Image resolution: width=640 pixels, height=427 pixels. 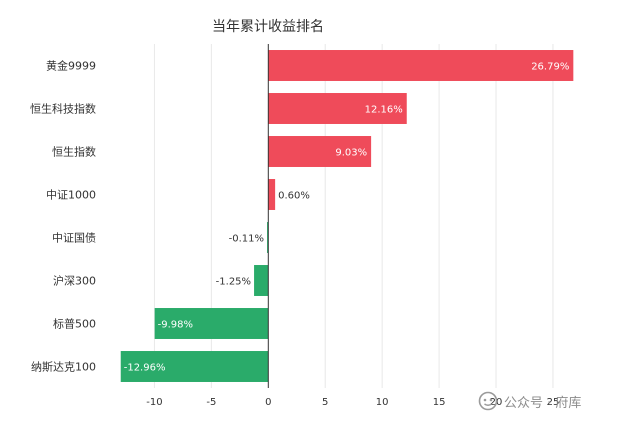 What do you see at coordinates (154, 402) in the screenshot?
I see `x-tick-label: -10` at bounding box center [154, 402].